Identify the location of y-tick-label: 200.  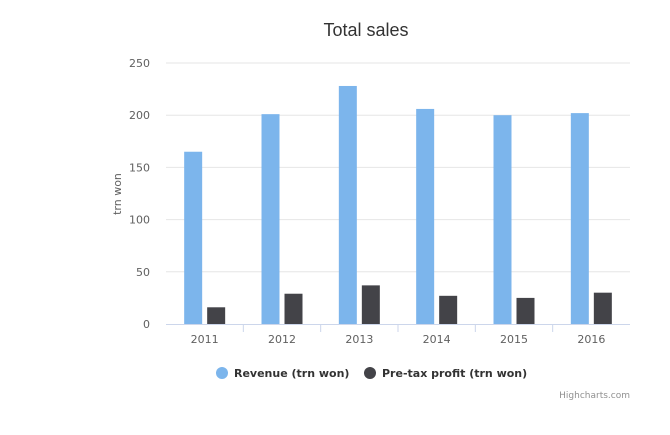
(139, 115).